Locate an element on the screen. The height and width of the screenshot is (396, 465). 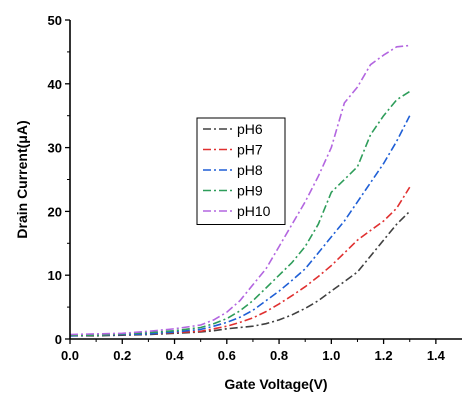
y-axis-title: Drain Current(μA) is located at coordinates (22, 179).